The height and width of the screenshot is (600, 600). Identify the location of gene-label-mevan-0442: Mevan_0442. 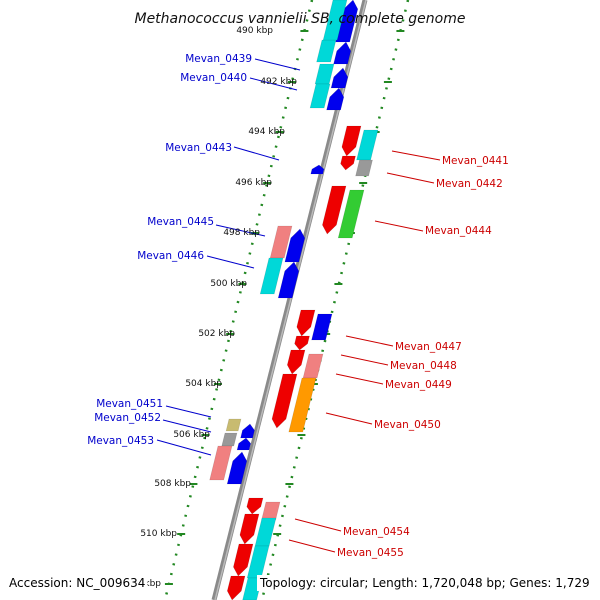
(469, 184).